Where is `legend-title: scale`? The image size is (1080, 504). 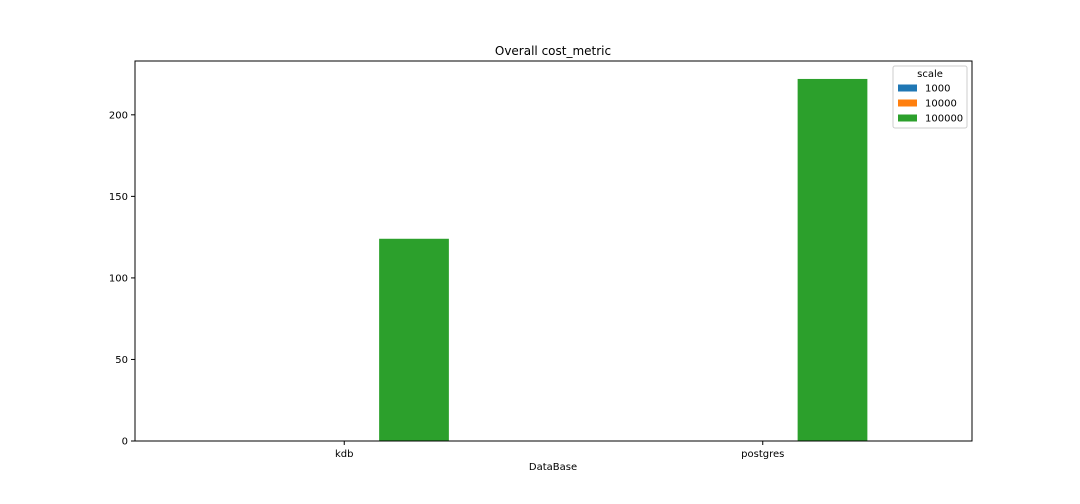 legend-title: scale is located at coordinates (930, 74).